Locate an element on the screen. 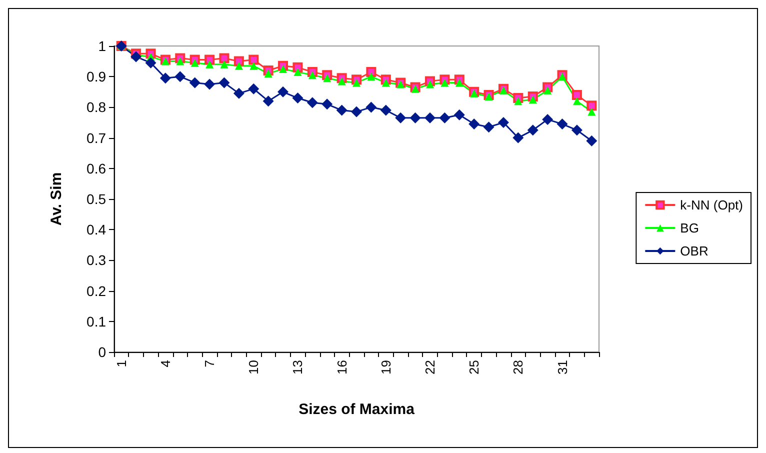 This screenshot has width=766, height=453. y-tick-label: 0.6 is located at coordinates (96, 168).